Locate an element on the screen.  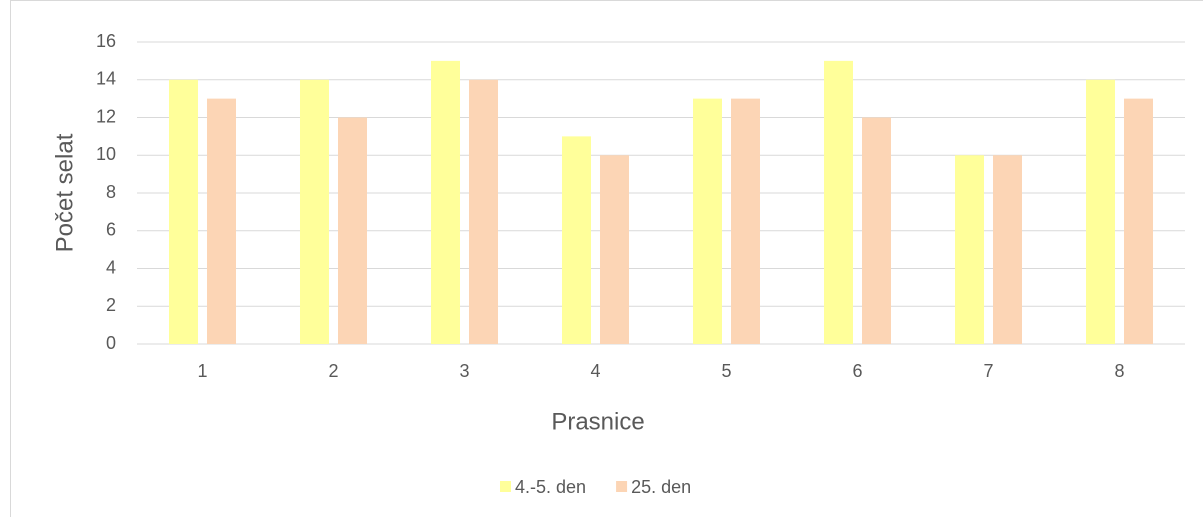
legend-label: 4.-5. den is located at coordinates (550, 487).